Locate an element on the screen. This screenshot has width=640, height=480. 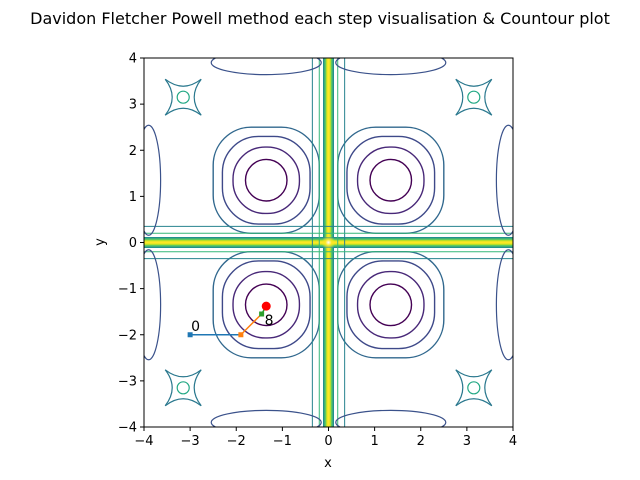
final-point is located at coordinates (266, 306).